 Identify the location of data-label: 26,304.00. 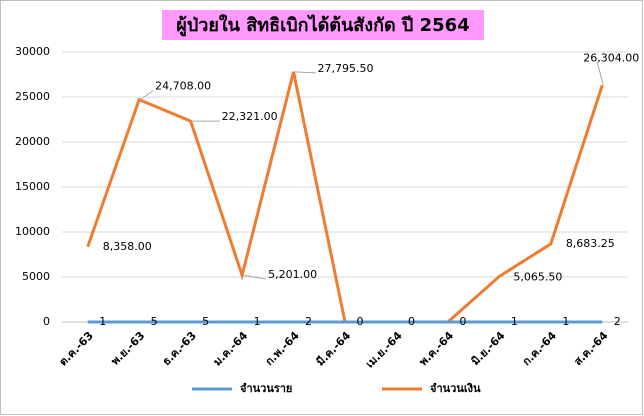
(611, 57).